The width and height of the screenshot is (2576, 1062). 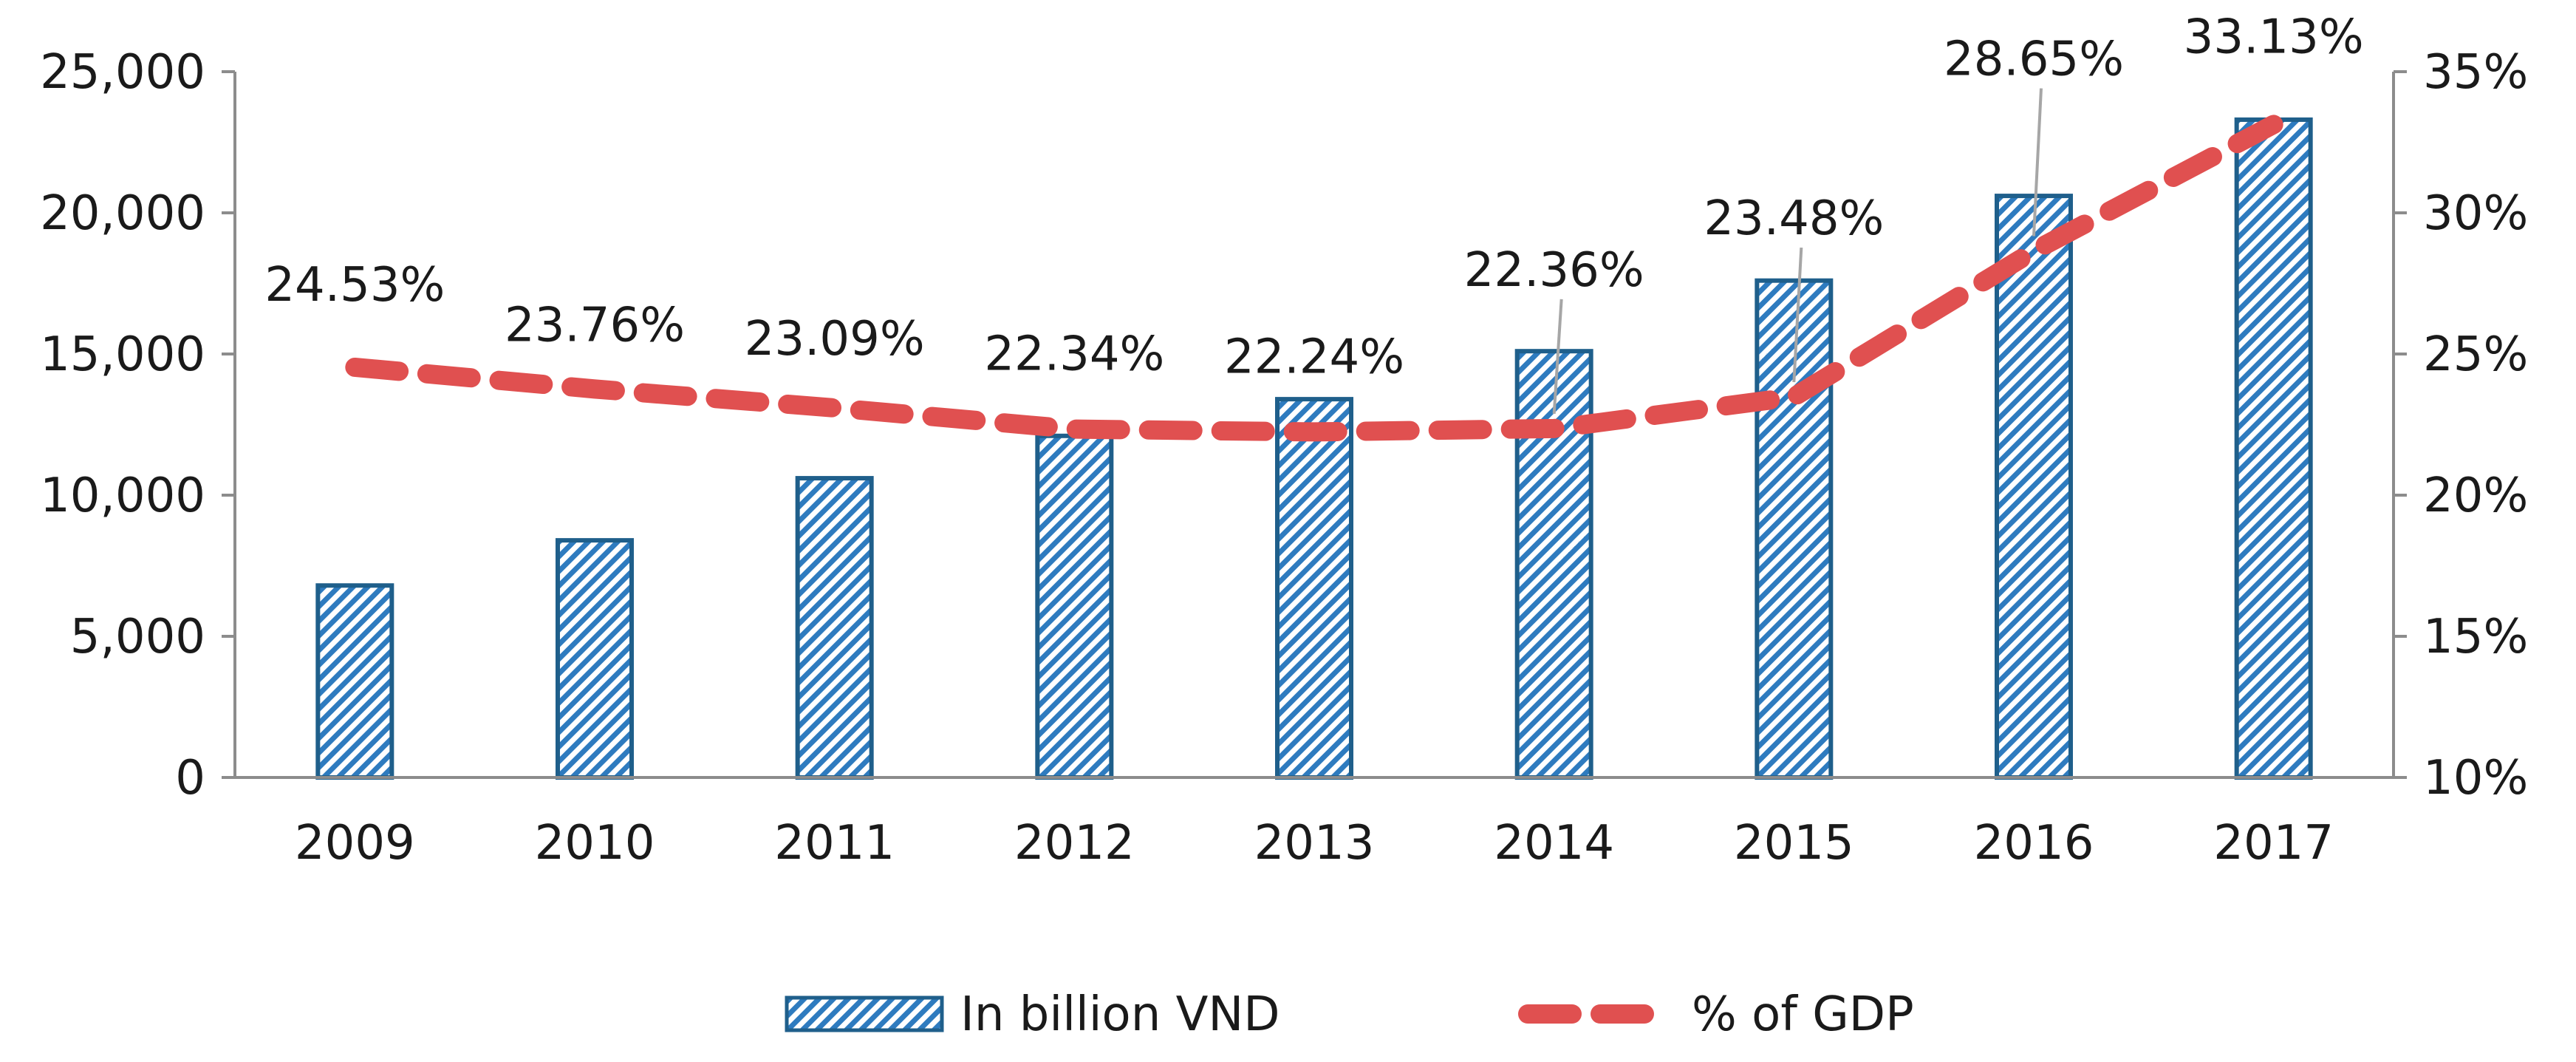 What do you see at coordinates (2475, 72) in the screenshot?
I see `y-right-tick-label: 35%` at bounding box center [2475, 72].